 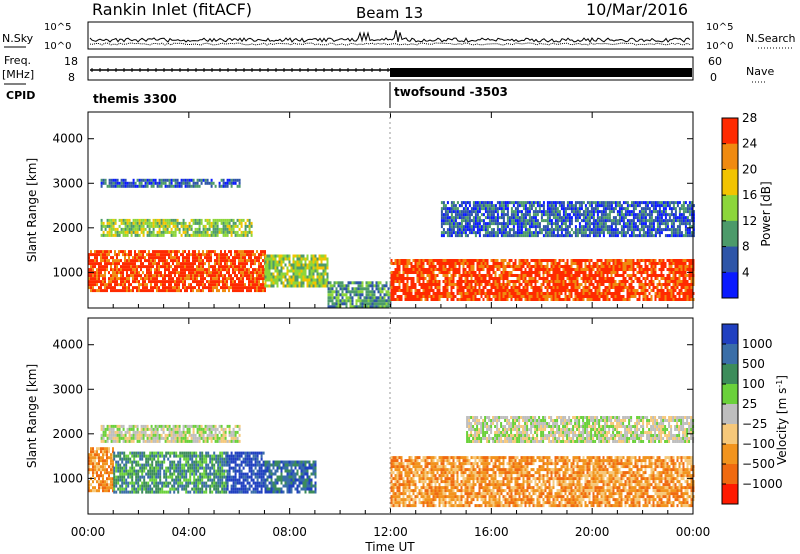 What do you see at coordinates (746, 272) in the screenshot?
I see `power-colorbar-tick-1: 4` at bounding box center [746, 272].